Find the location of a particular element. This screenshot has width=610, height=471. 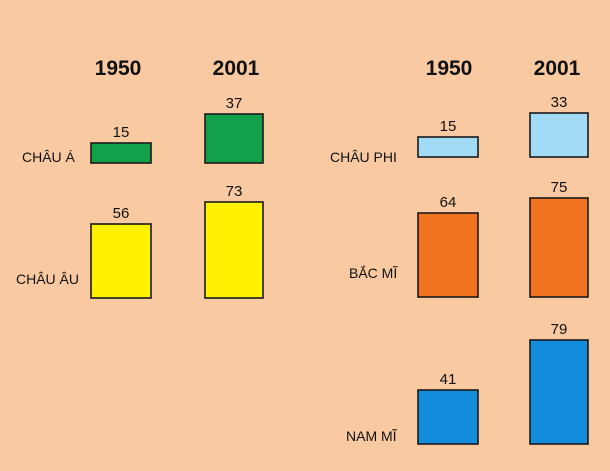

region-label-bac-mi: BẮC MĨ is located at coordinates (373, 272).